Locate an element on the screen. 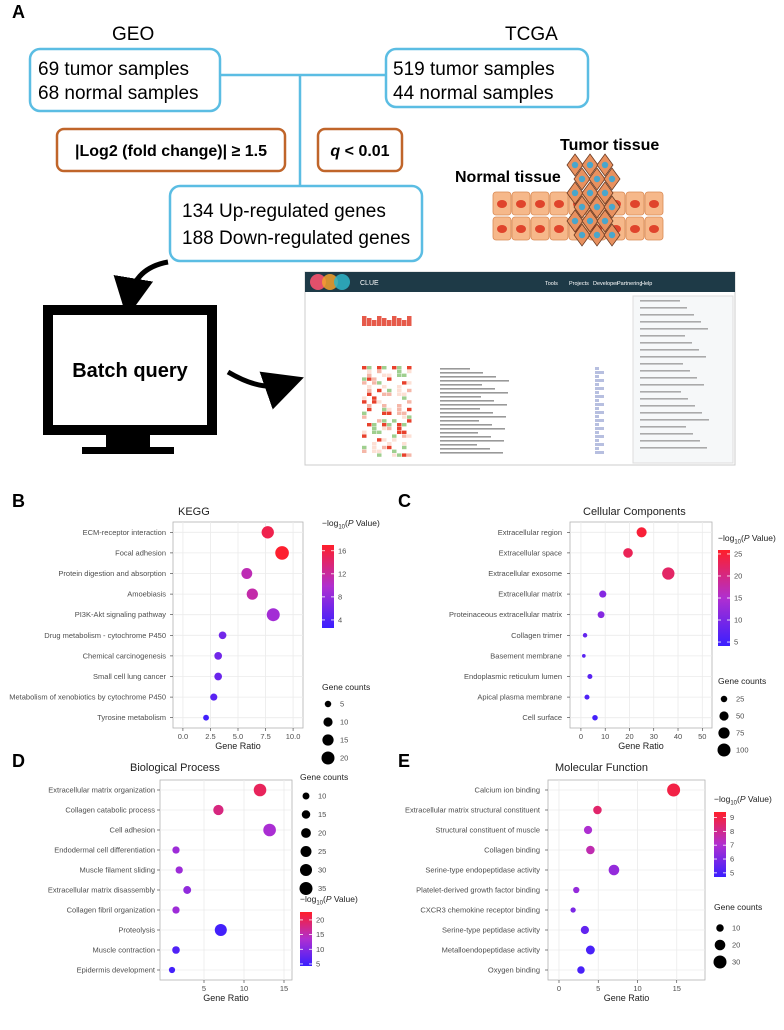  colorbar-label: 5 is located at coordinates (732, 872).